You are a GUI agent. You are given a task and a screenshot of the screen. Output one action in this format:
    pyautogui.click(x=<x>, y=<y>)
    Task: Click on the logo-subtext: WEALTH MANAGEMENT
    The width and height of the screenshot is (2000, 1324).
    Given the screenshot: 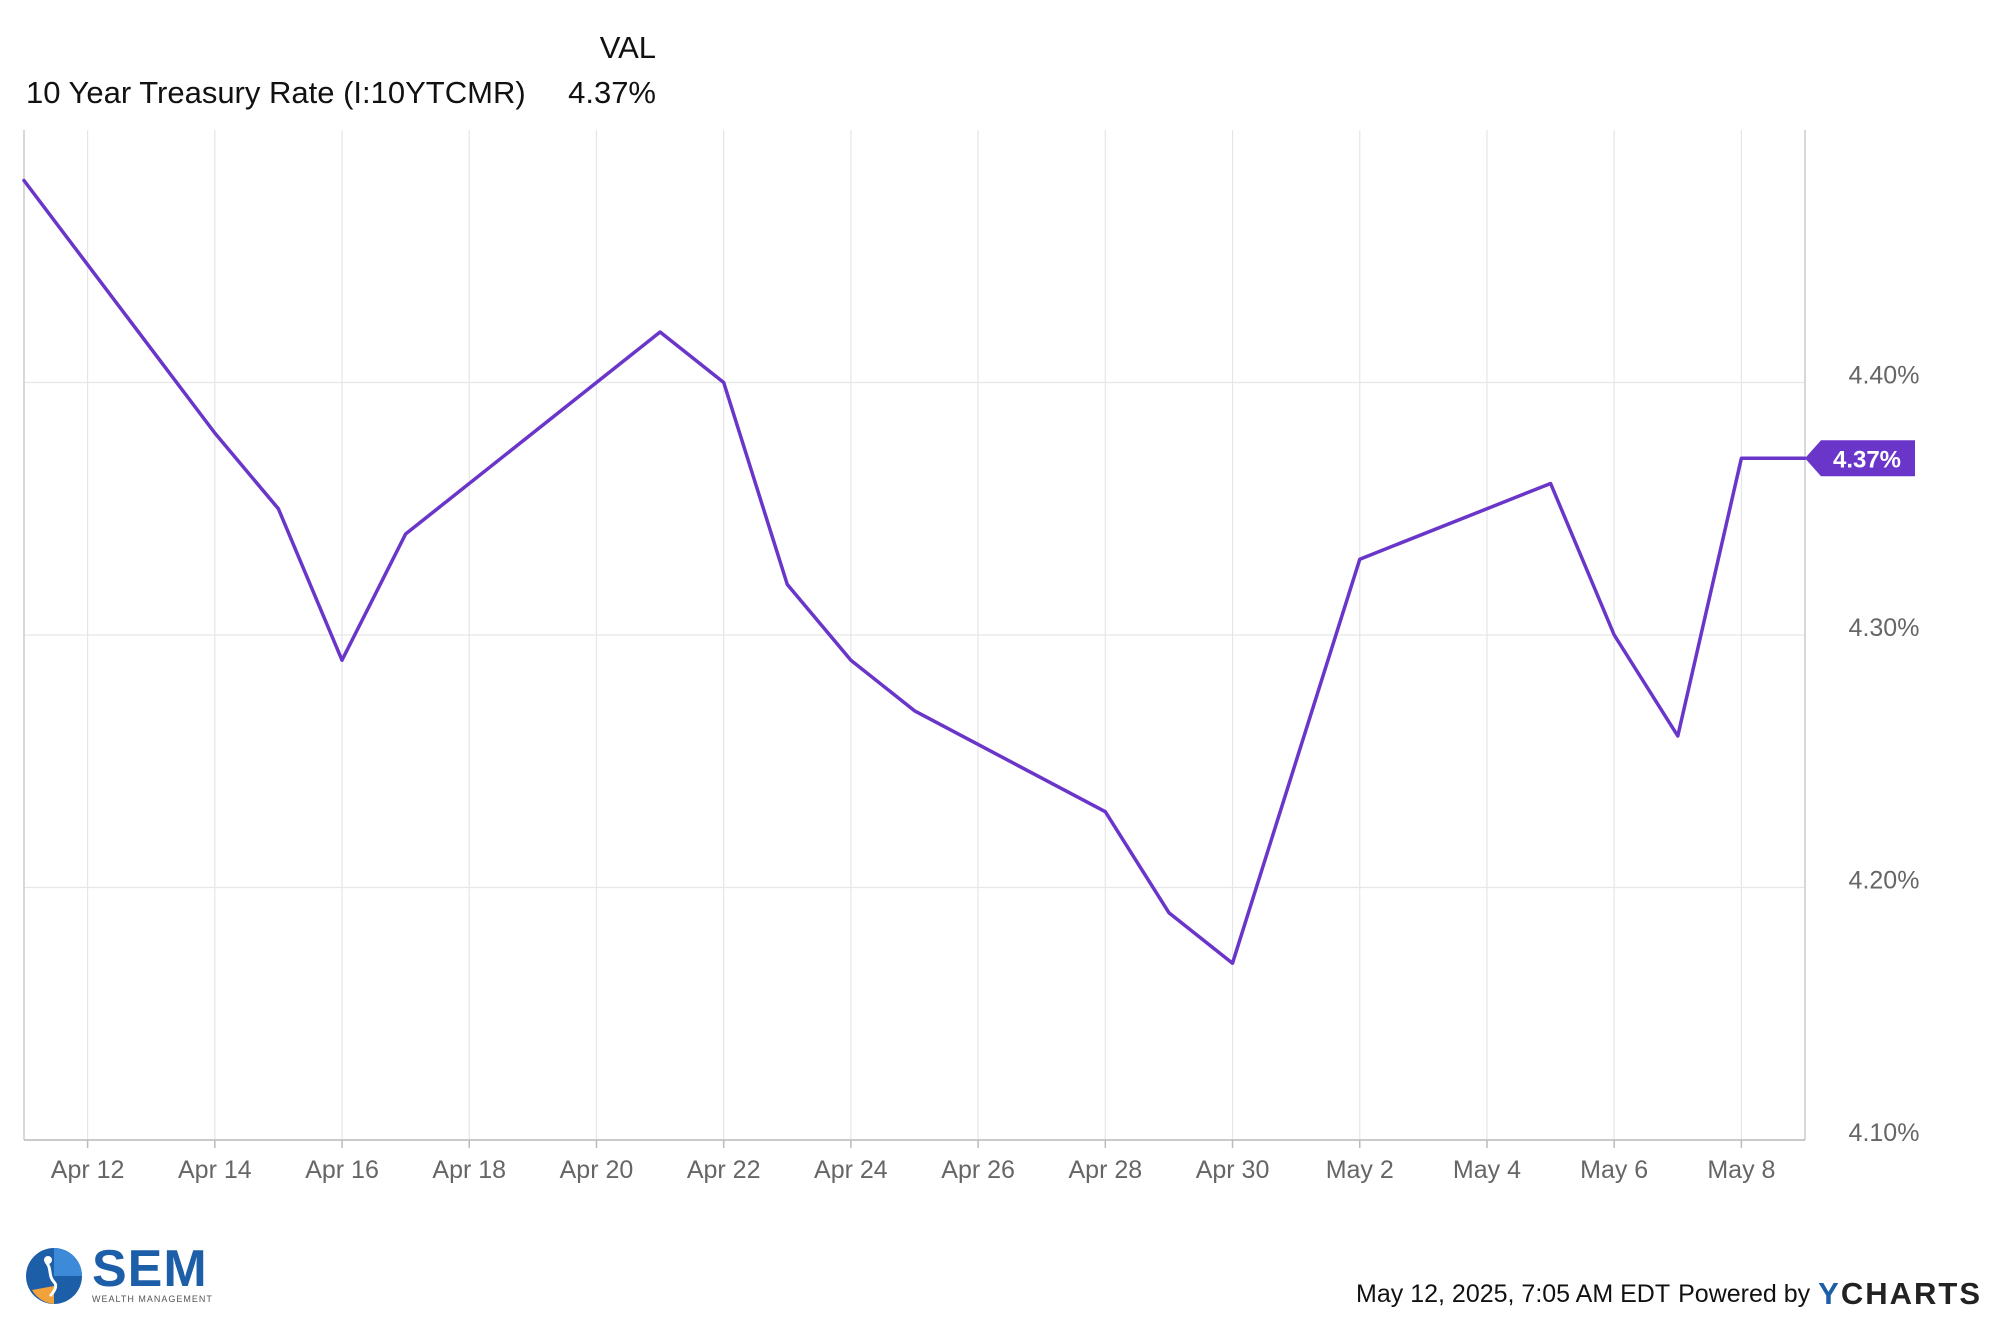 What is the action you would take?
    pyautogui.click(x=152, y=1299)
    